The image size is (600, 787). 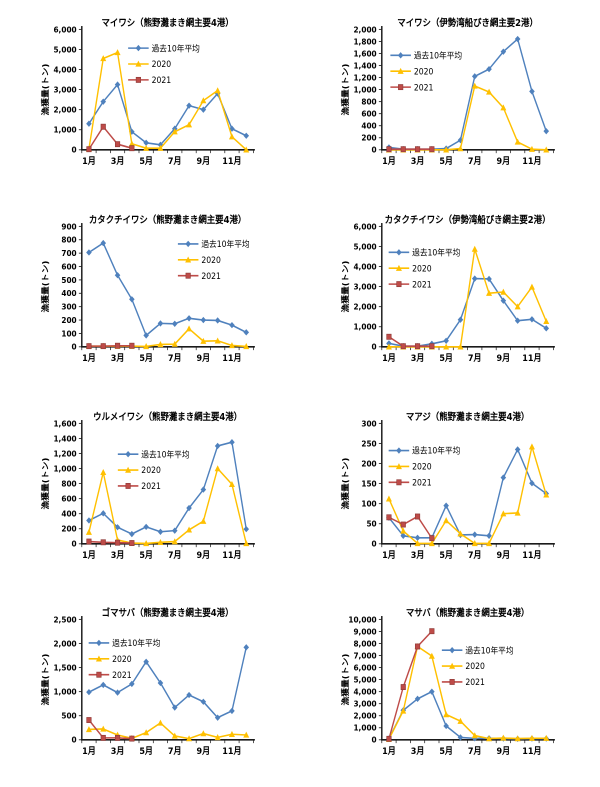 I want to click on y-axis: 0 500 1,000 1,500 2,000 2,500, so click(x=68, y=680).